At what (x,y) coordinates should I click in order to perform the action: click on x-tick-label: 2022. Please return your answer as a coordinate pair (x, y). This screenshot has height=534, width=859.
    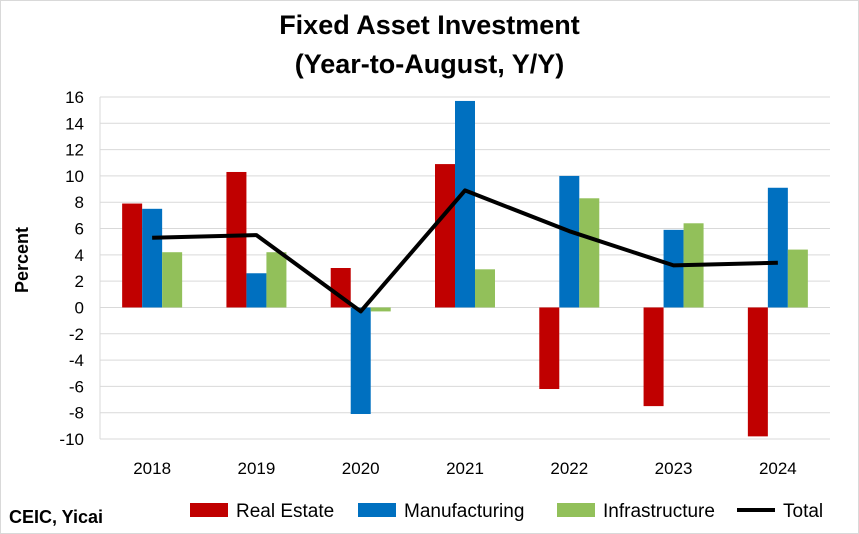
    Looking at the image, I should click on (569, 468).